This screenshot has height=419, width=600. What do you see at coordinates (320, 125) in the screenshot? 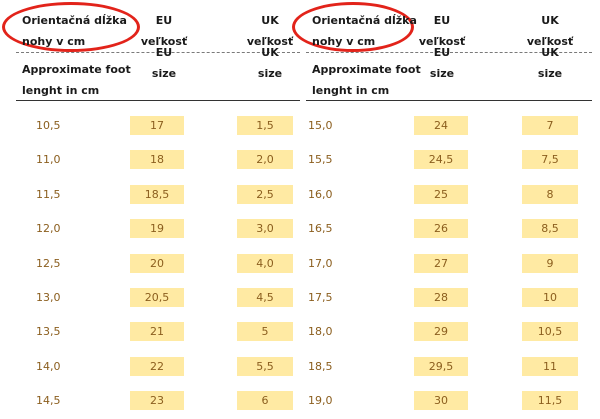
I see `foot-length-cell: 15,0` at bounding box center [320, 125].